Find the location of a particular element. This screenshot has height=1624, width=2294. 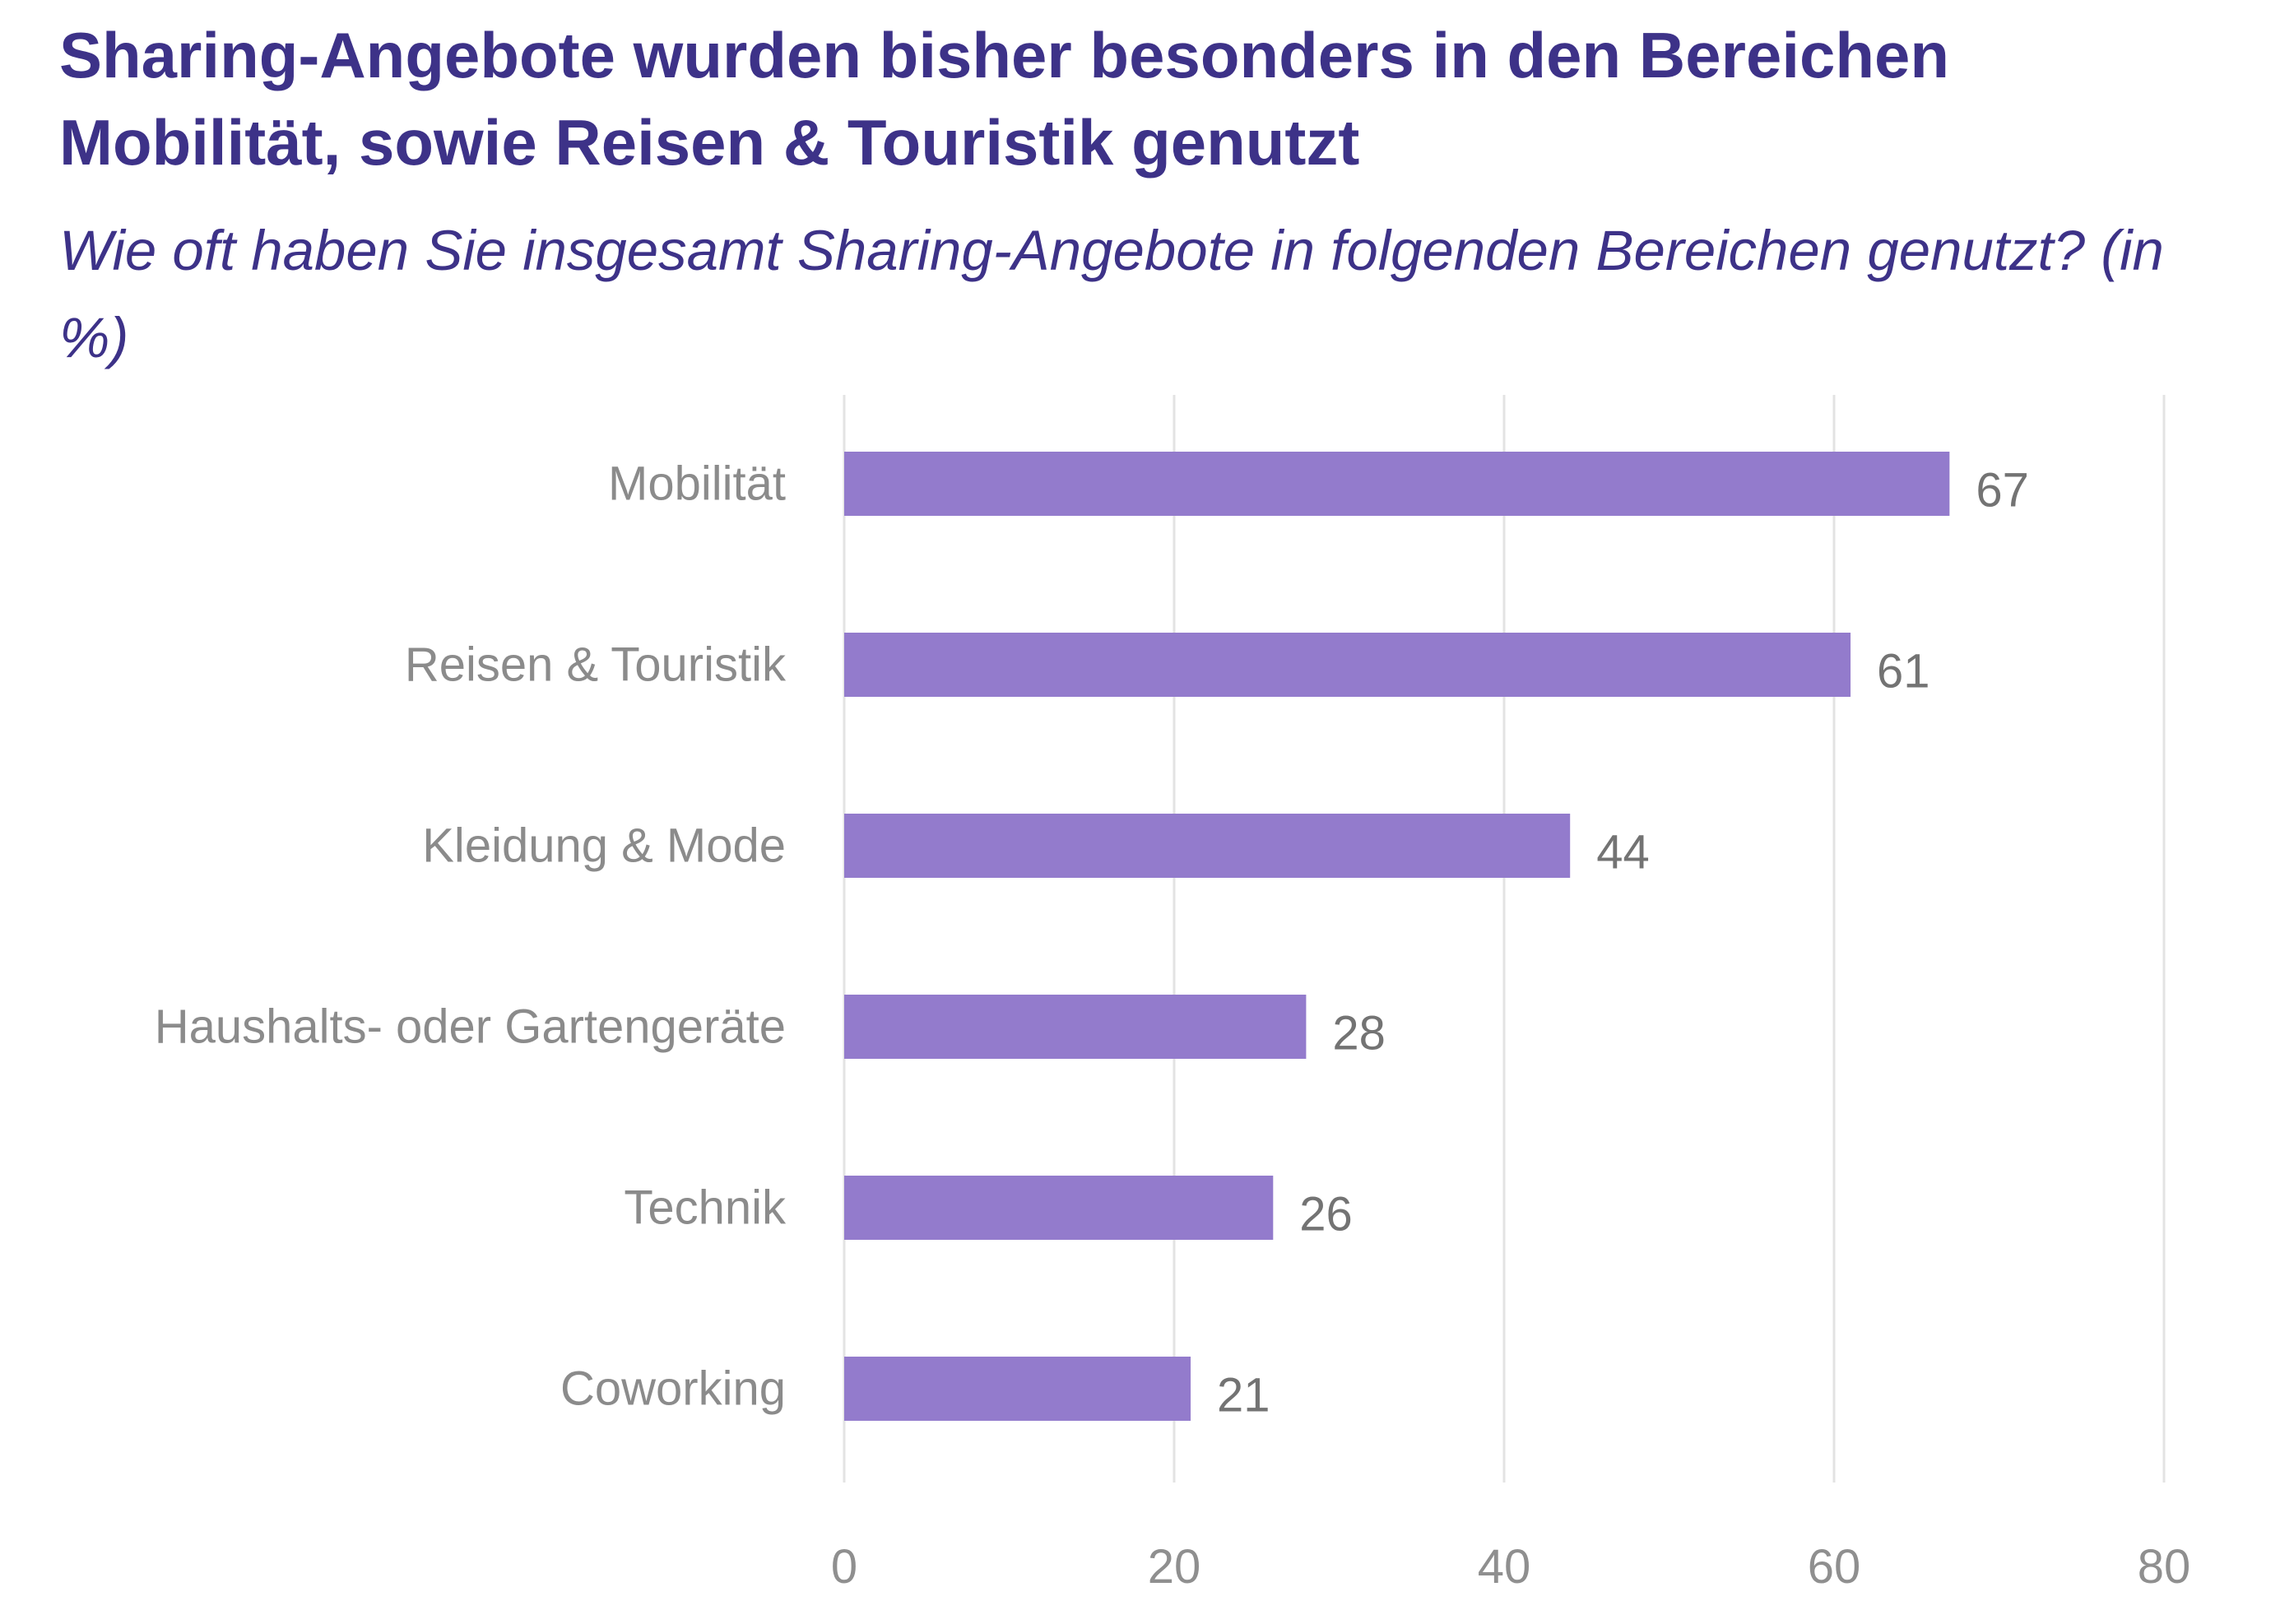

category-label: Reisen & Touristik is located at coordinates (596, 665).